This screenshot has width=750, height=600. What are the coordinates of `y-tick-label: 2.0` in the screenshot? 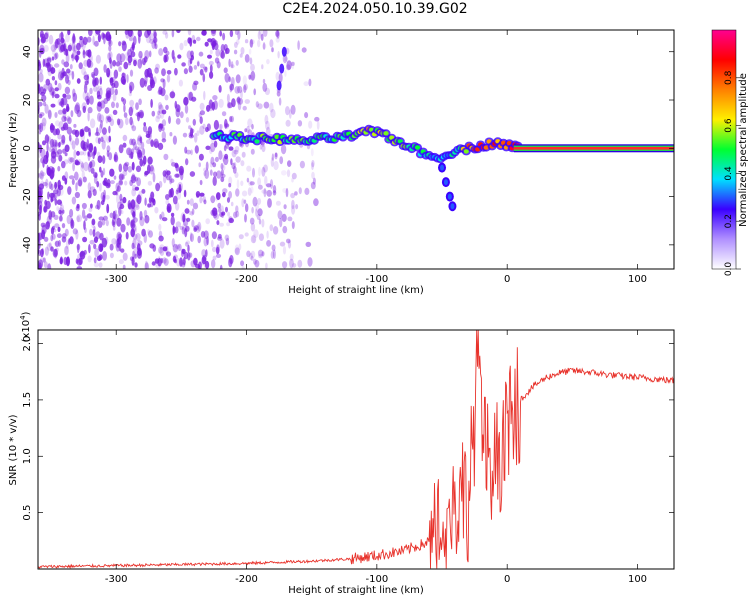 It's located at (27, 344).